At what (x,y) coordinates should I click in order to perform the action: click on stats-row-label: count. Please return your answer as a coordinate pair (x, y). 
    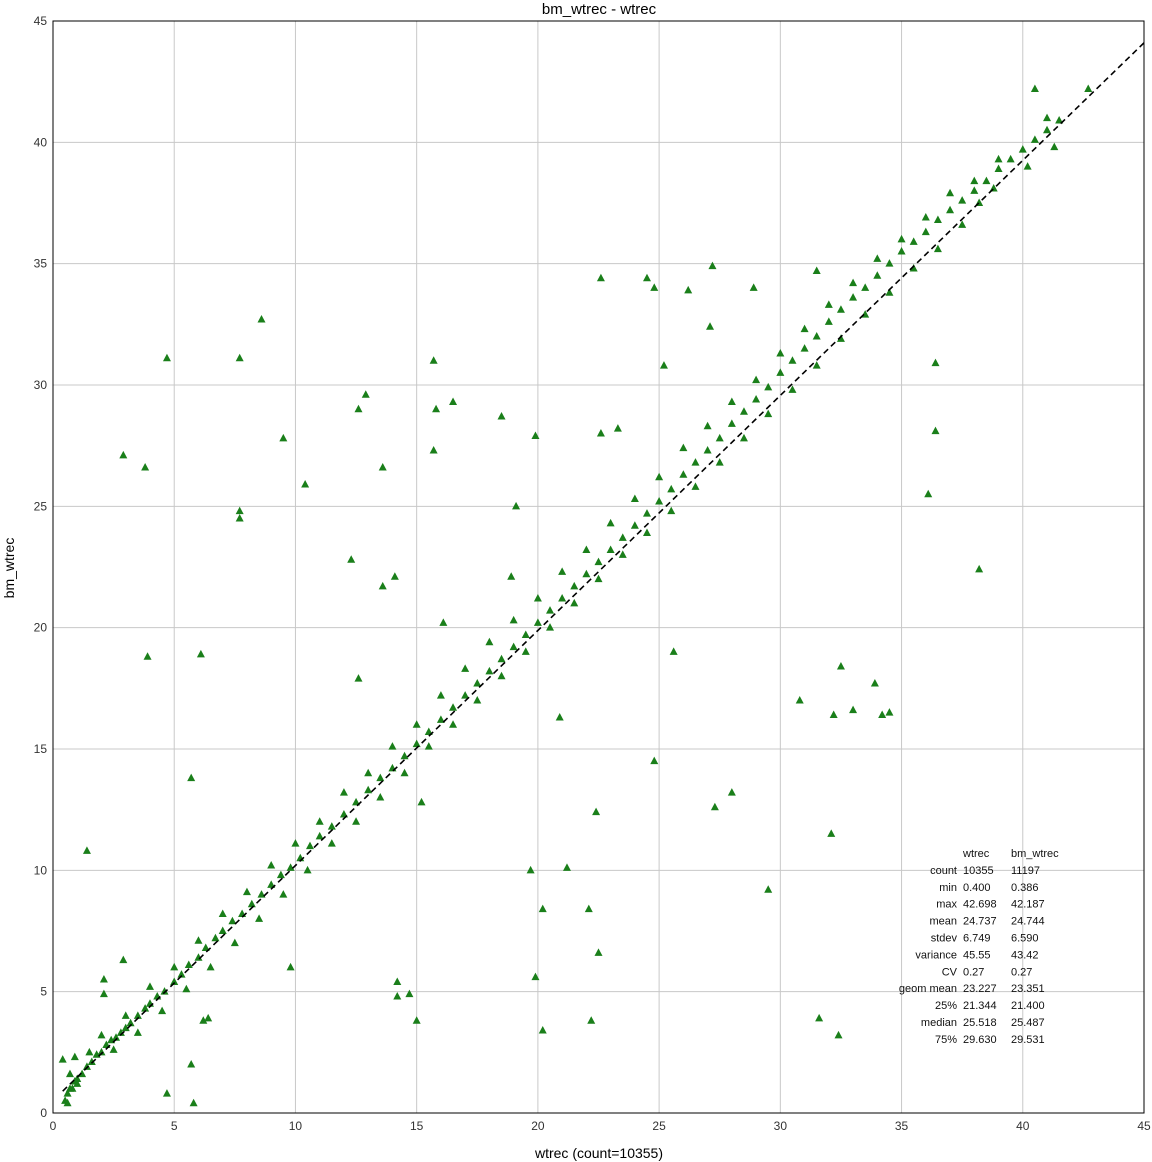
    Looking at the image, I should click on (943, 871).